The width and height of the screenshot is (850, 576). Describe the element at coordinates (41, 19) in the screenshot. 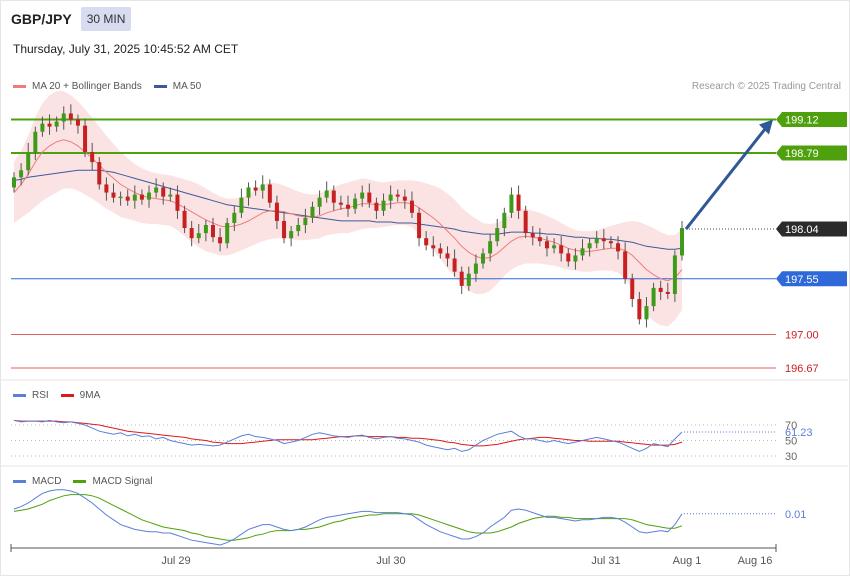

I see `symbol-label: GBP/JPY` at that location.